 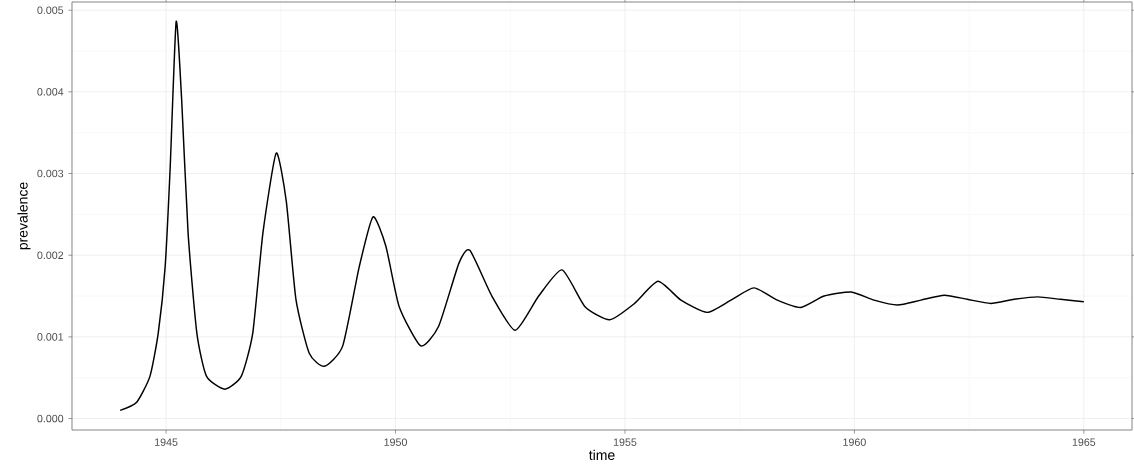 I want to click on y-tick-label: 0.000, so click(x=50, y=418).